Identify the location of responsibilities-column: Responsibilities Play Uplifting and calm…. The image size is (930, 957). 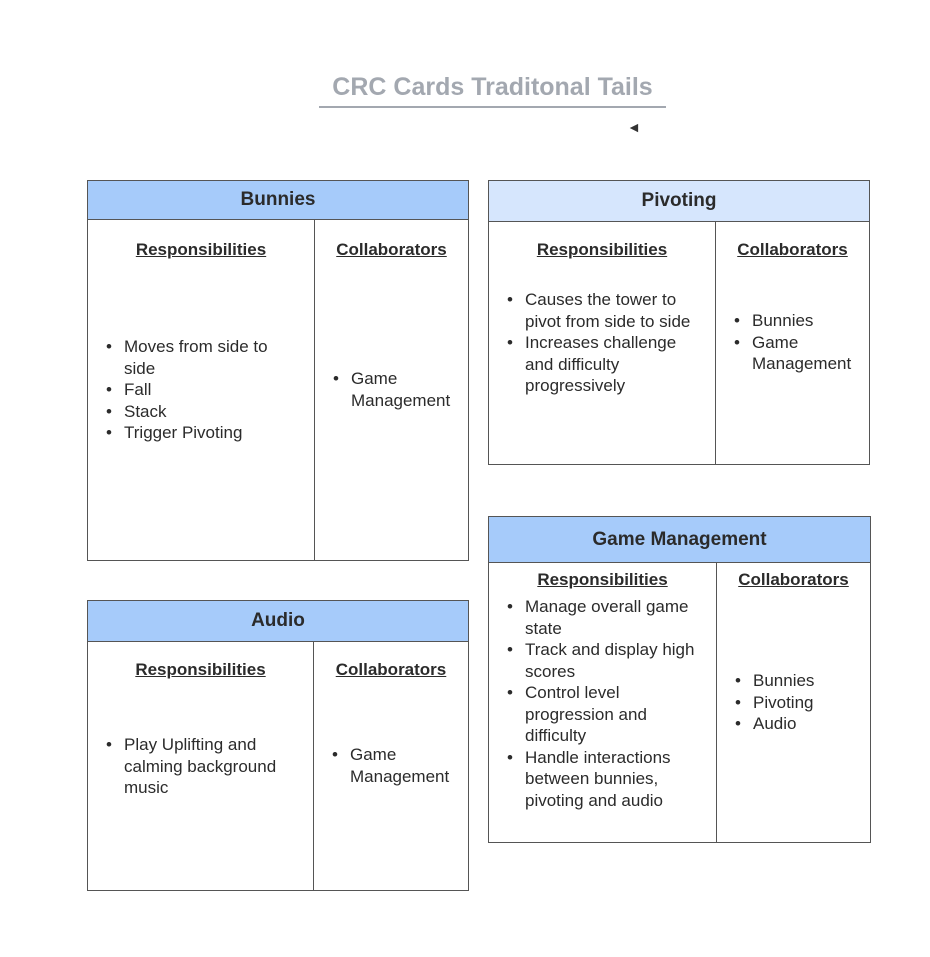
(201, 766).